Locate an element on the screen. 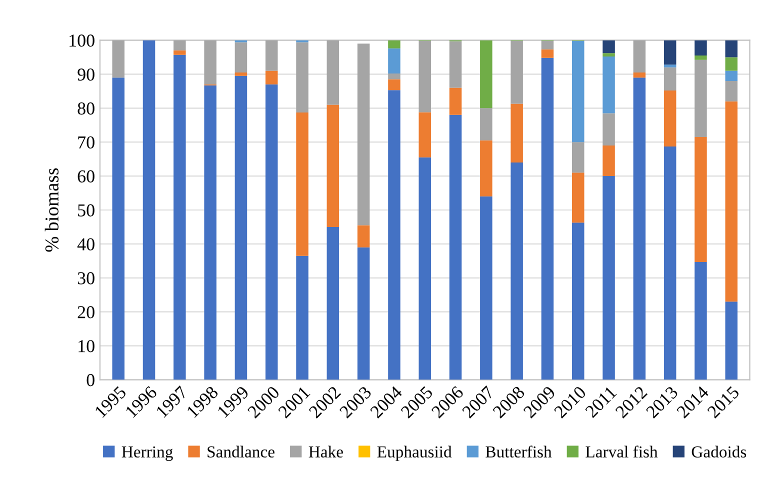 This screenshot has width=769, height=503. x-tick-label: 2011 is located at coordinates (600, 402).